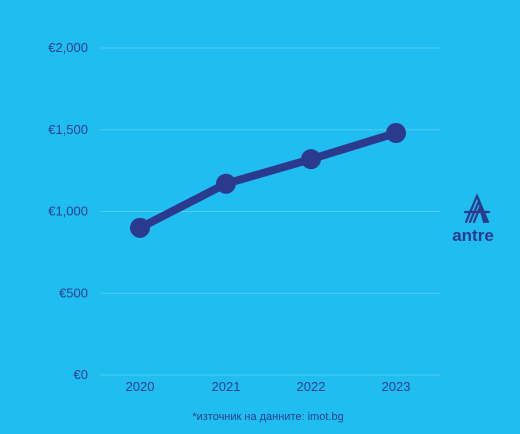 This screenshot has height=434, width=520. What do you see at coordinates (396, 386) in the screenshot?
I see `x-tick-label: 2023` at bounding box center [396, 386].